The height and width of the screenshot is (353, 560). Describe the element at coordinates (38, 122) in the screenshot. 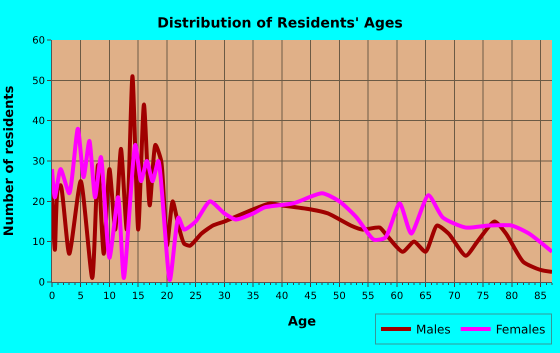

I see `y-tick-label: 40` at that location.